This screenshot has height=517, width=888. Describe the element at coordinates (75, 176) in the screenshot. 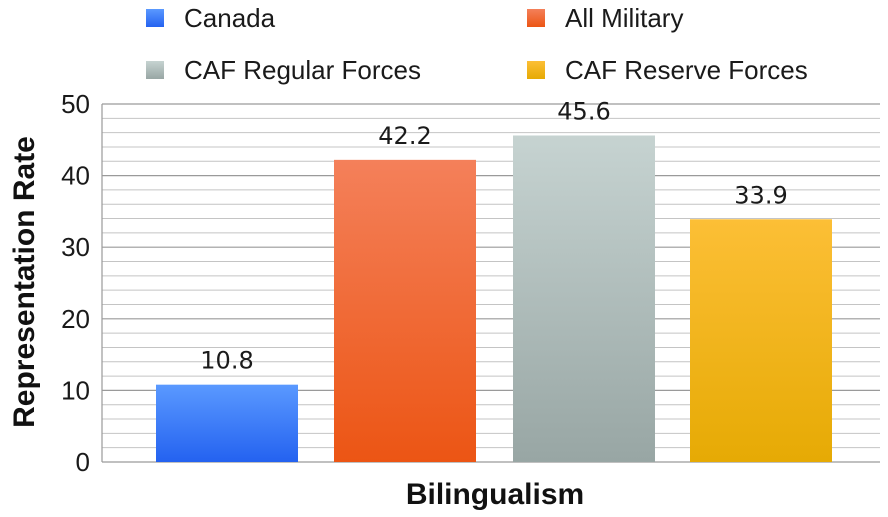

I see `y-tick-label: 40` at that location.